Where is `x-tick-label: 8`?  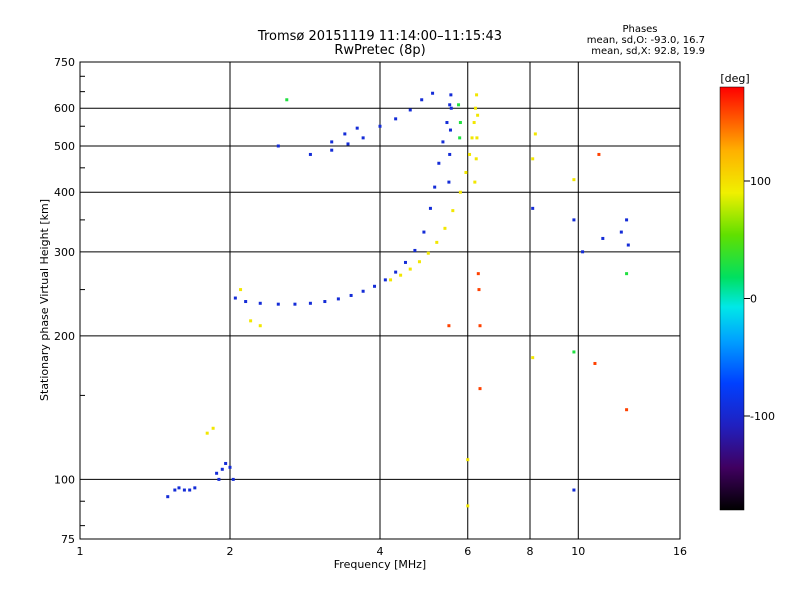 x-tick-label: 8 is located at coordinates (530, 551).